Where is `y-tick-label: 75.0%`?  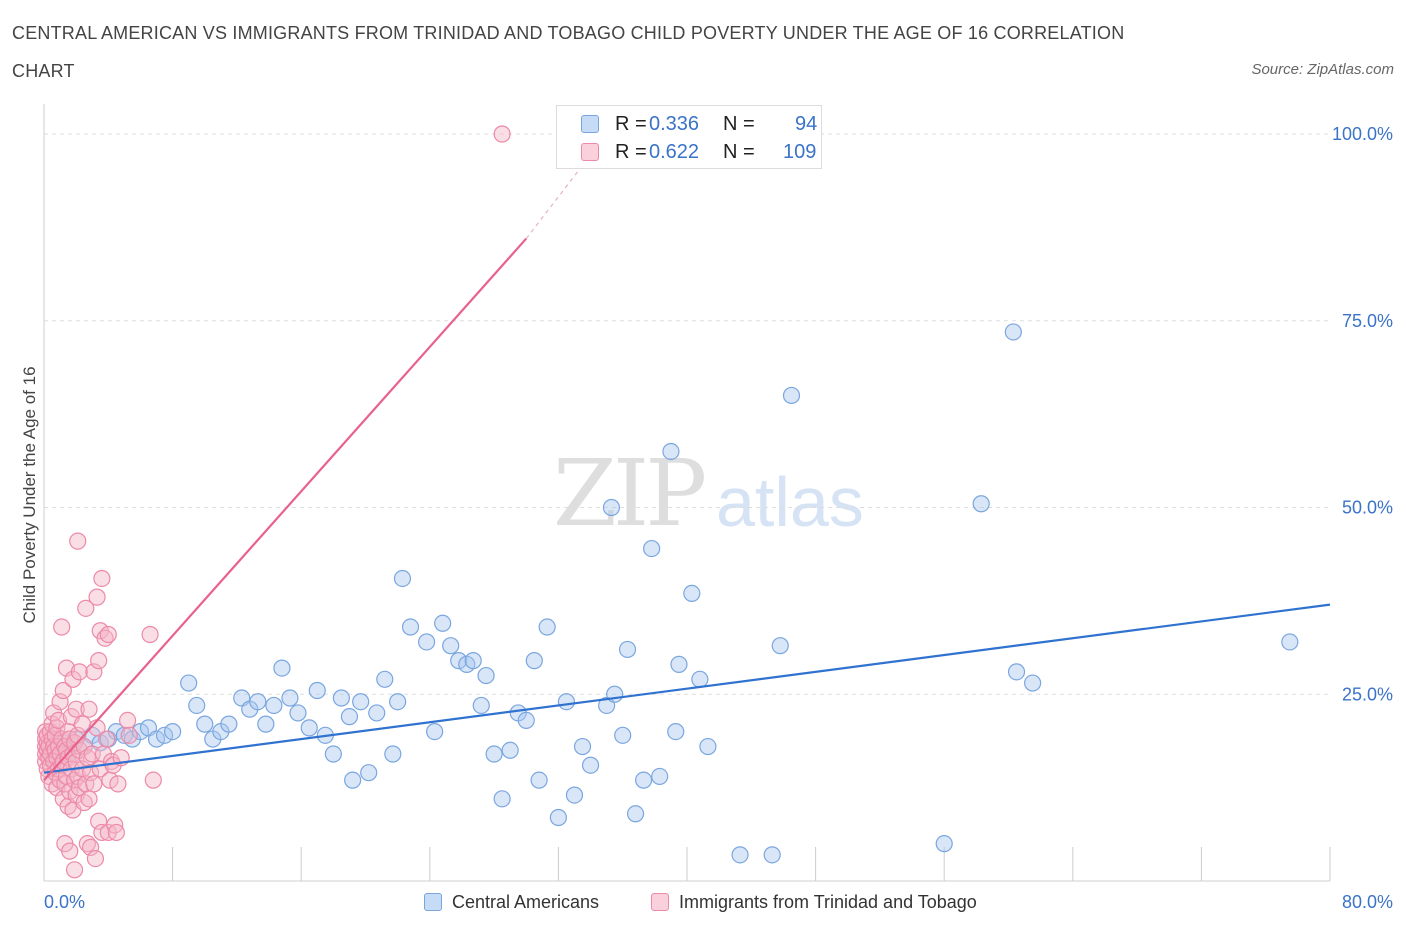 y-tick-label: 75.0% is located at coordinates (1367, 321).